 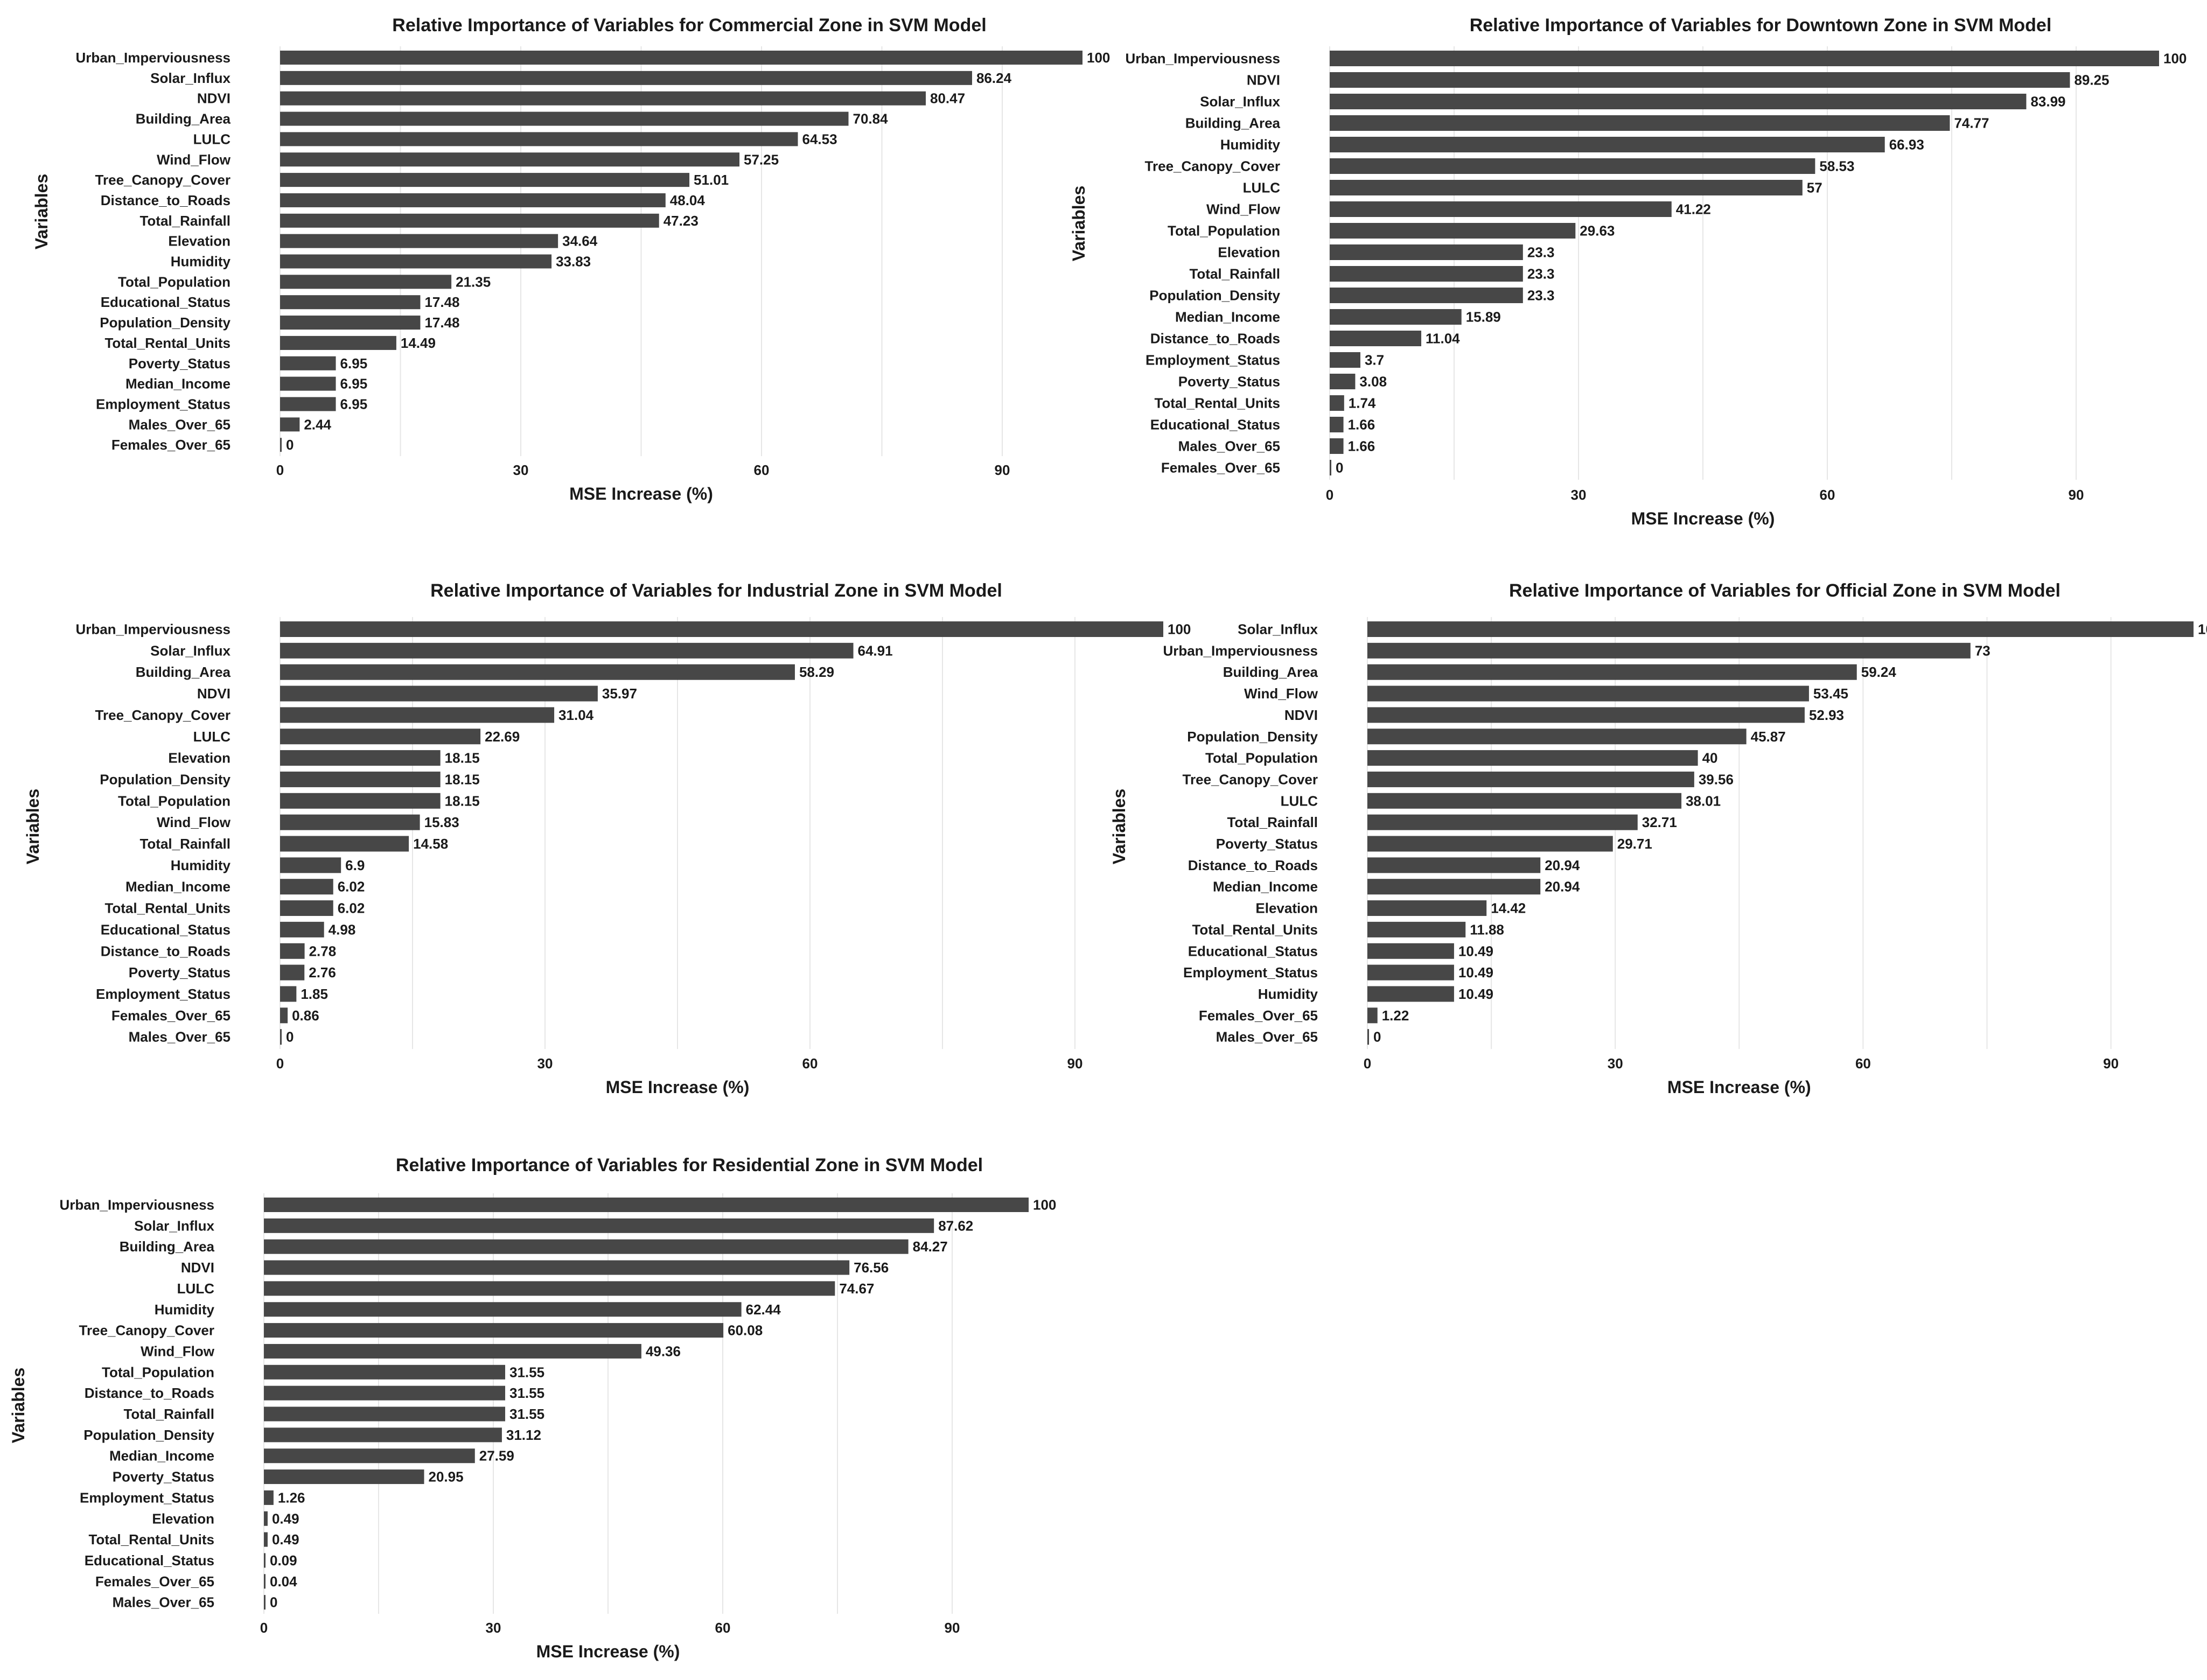 What do you see at coordinates (1693, 209) in the screenshot?
I see `value-label: 41.22` at bounding box center [1693, 209].